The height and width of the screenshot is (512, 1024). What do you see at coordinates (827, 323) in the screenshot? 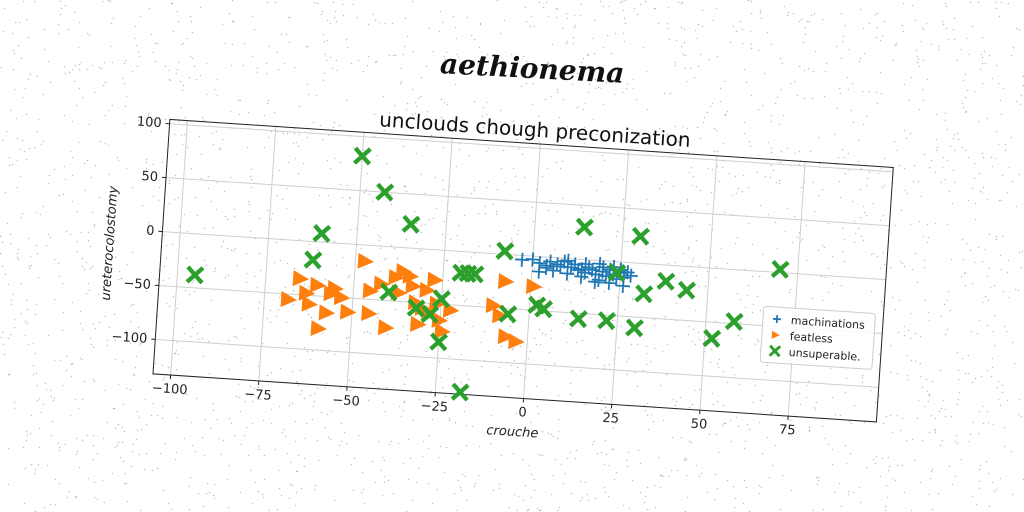
I see `legend-entry: machinations` at bounding box center [827, 323].